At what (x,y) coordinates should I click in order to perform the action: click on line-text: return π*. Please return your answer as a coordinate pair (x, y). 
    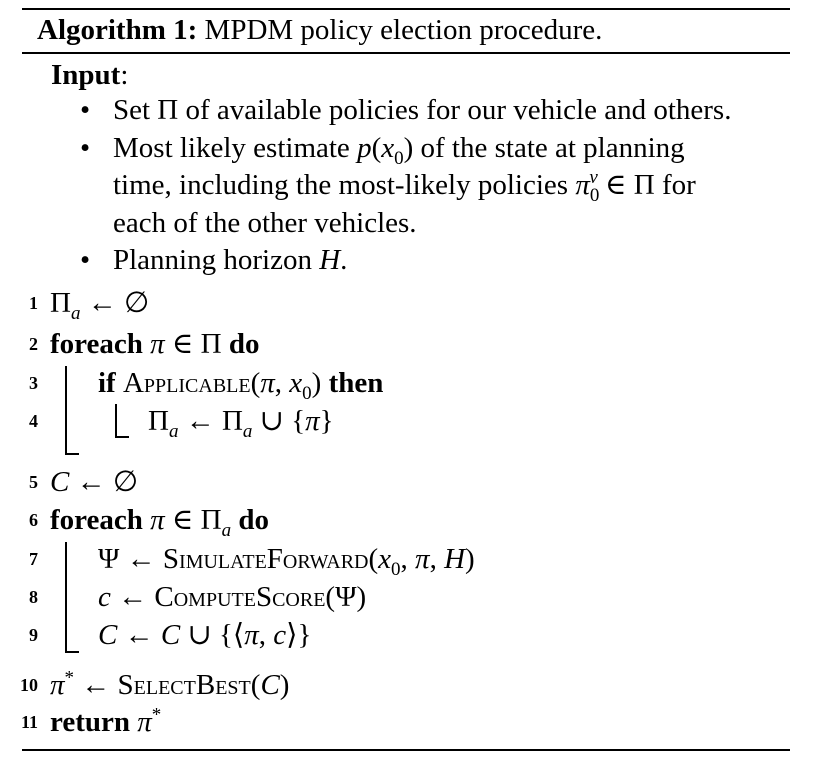
    Looking at the image, I should click on (106, 721).